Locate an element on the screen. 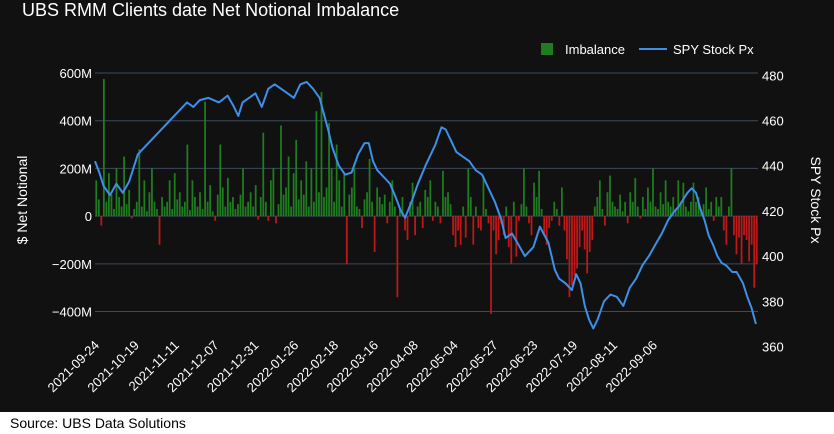  source-footer: Source: UBS Data Solutions is located at coordinates (417, 423).